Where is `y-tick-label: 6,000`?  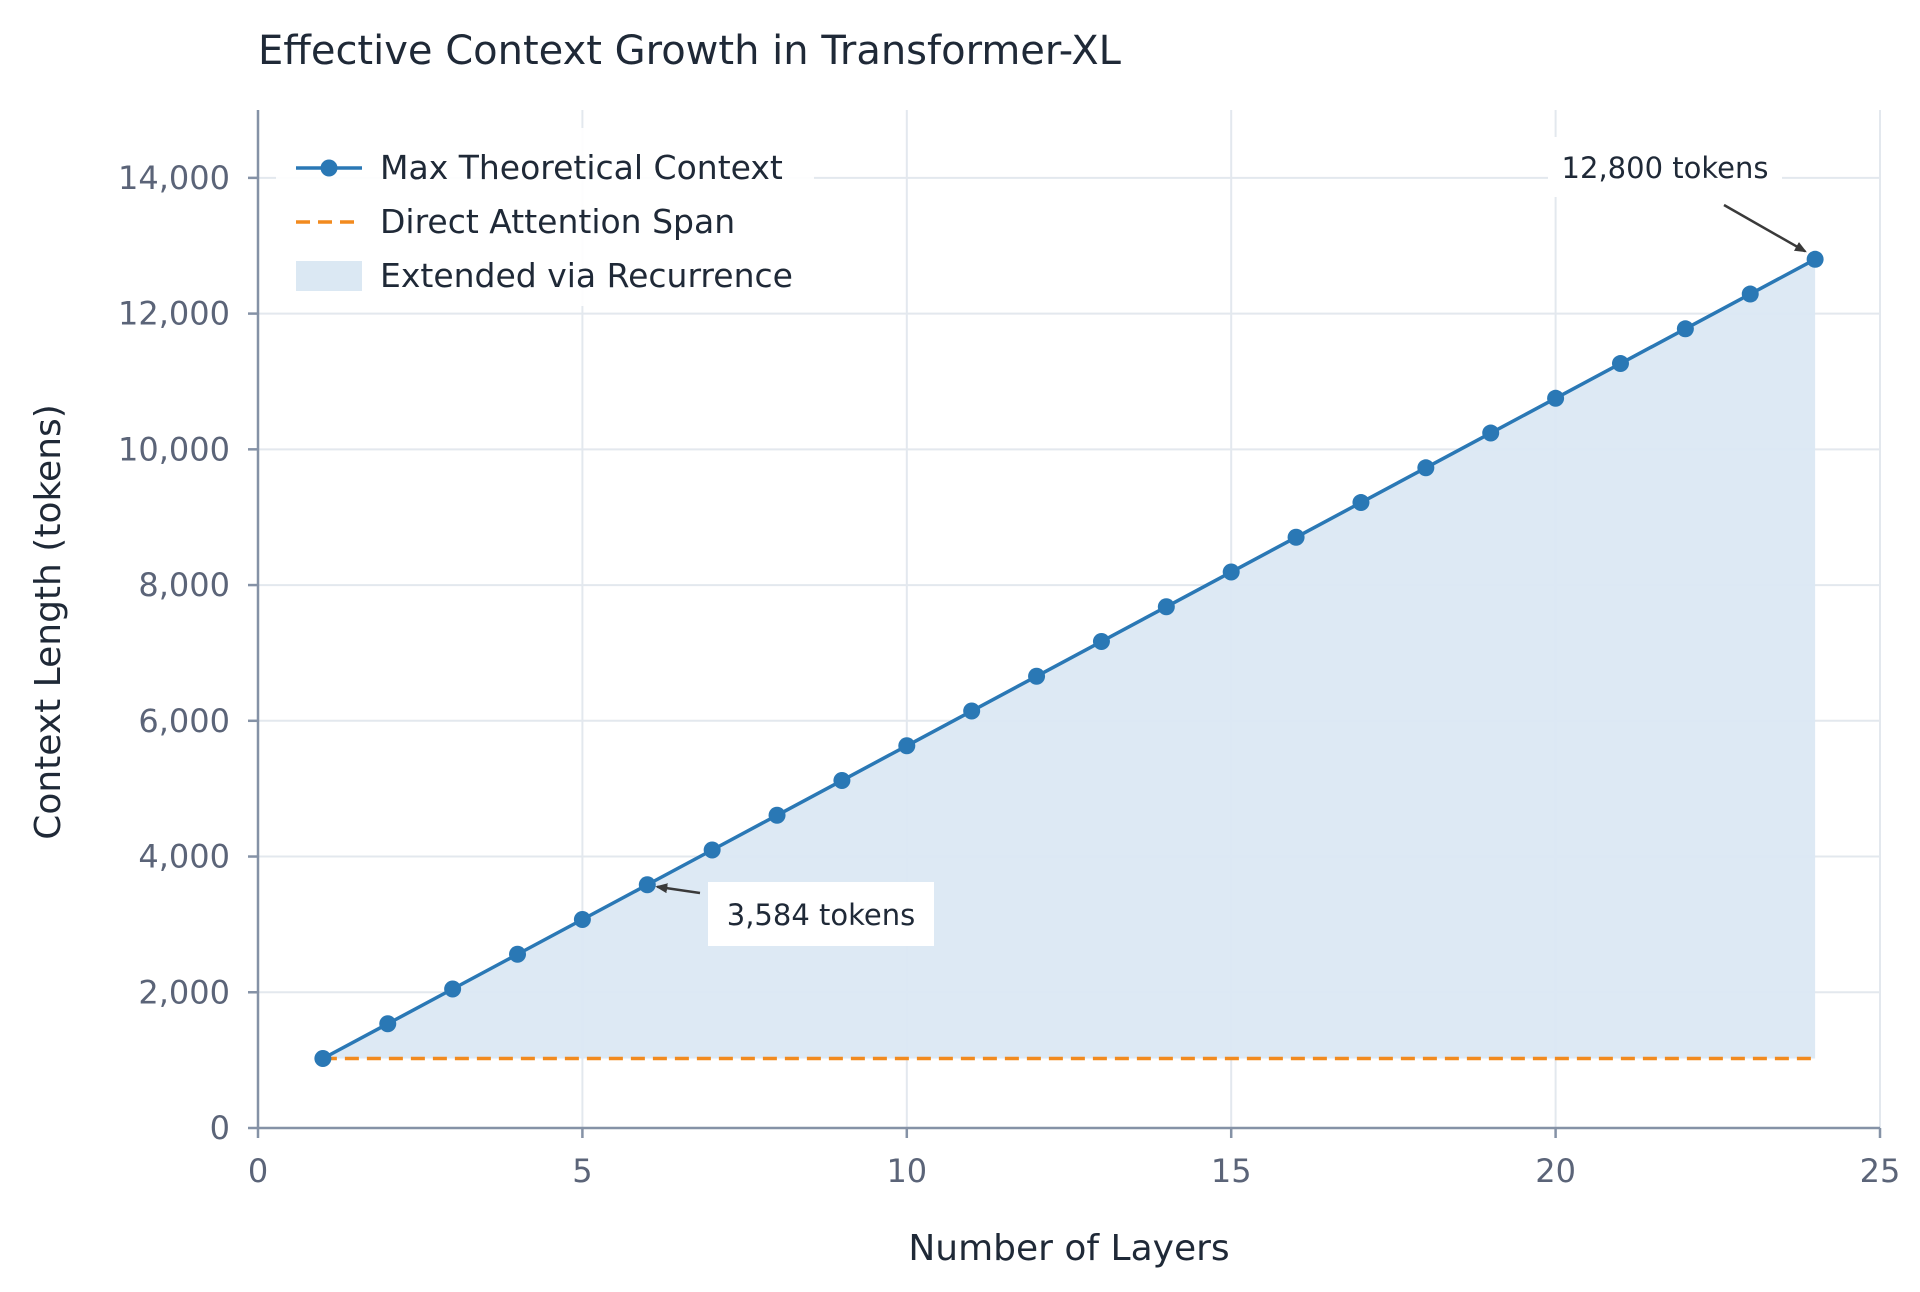
y-tick-label: 6,000 is located at coordinates (184, 721).